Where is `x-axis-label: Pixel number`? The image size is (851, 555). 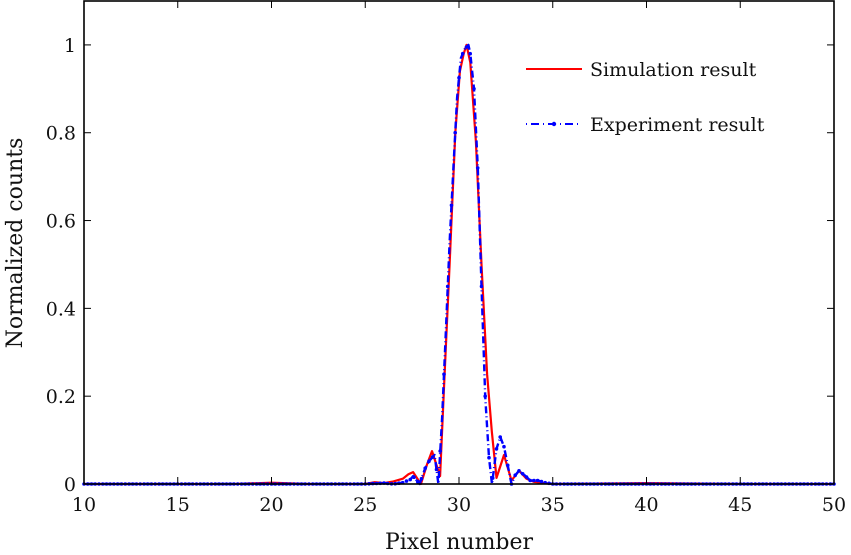 x-axis-label: Pixel number is located at coordinates (459, 542).